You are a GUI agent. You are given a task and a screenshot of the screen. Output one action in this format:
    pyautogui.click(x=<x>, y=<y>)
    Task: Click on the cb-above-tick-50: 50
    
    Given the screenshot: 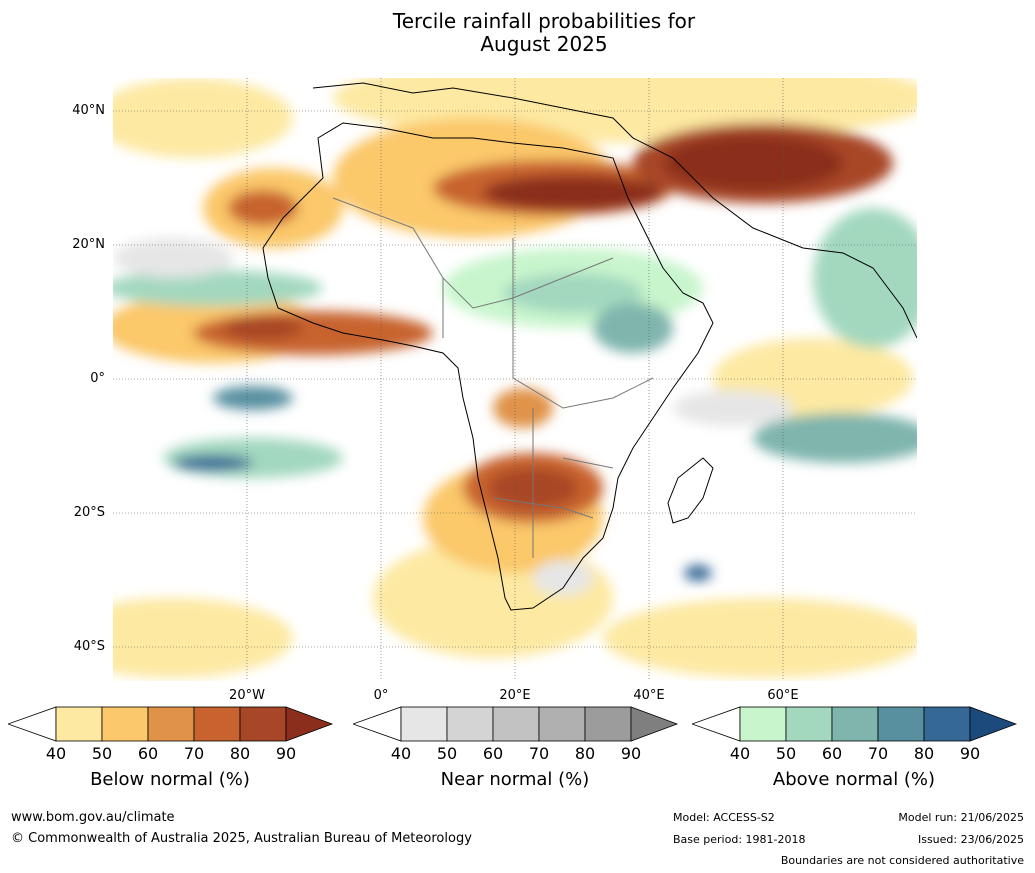 What is the action you would take?
    pyautogui.click(x=786, y=753)
    